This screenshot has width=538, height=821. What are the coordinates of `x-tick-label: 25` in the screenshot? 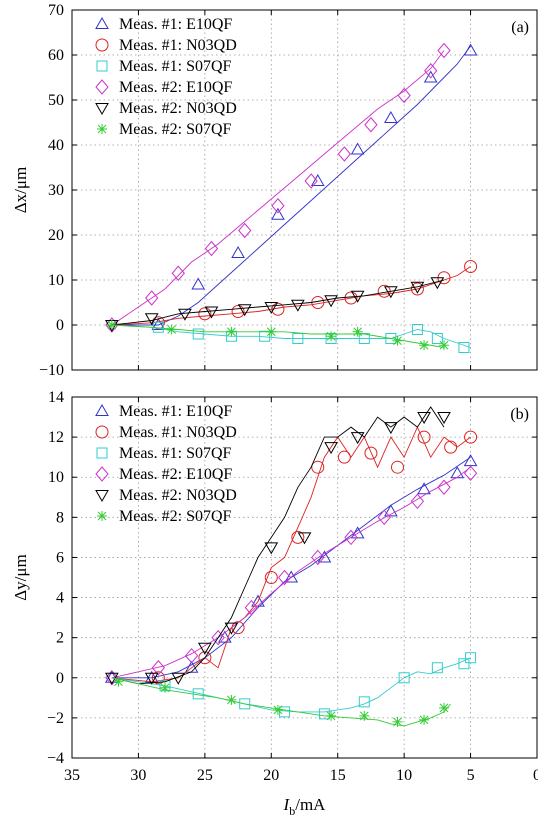 It's located at (205, 775).